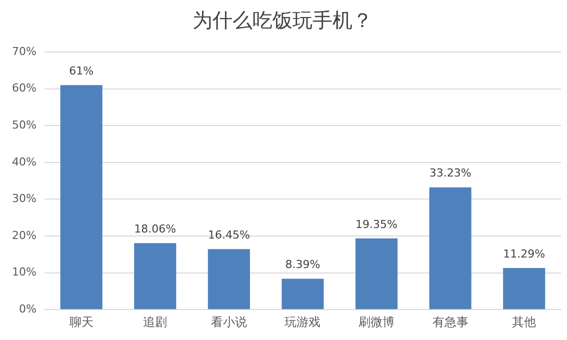 The image size is (567, 340). Describe the element at coordinates (24, 125) in the screenshot. I see `y-tick-label: 50%` at that location.